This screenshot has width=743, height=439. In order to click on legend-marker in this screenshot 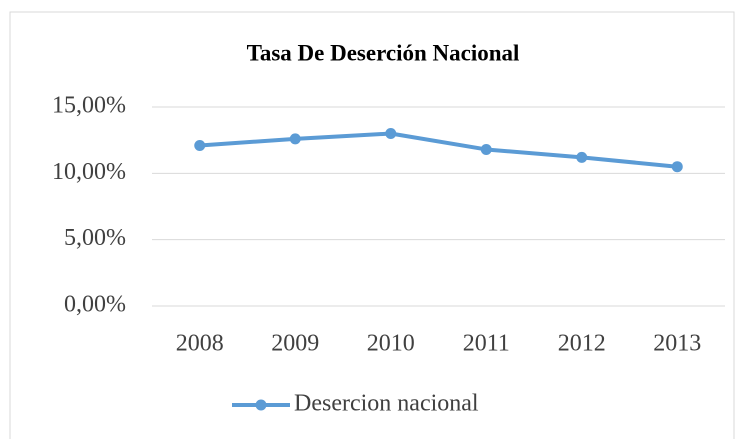, I will do `click(261, 405)`.